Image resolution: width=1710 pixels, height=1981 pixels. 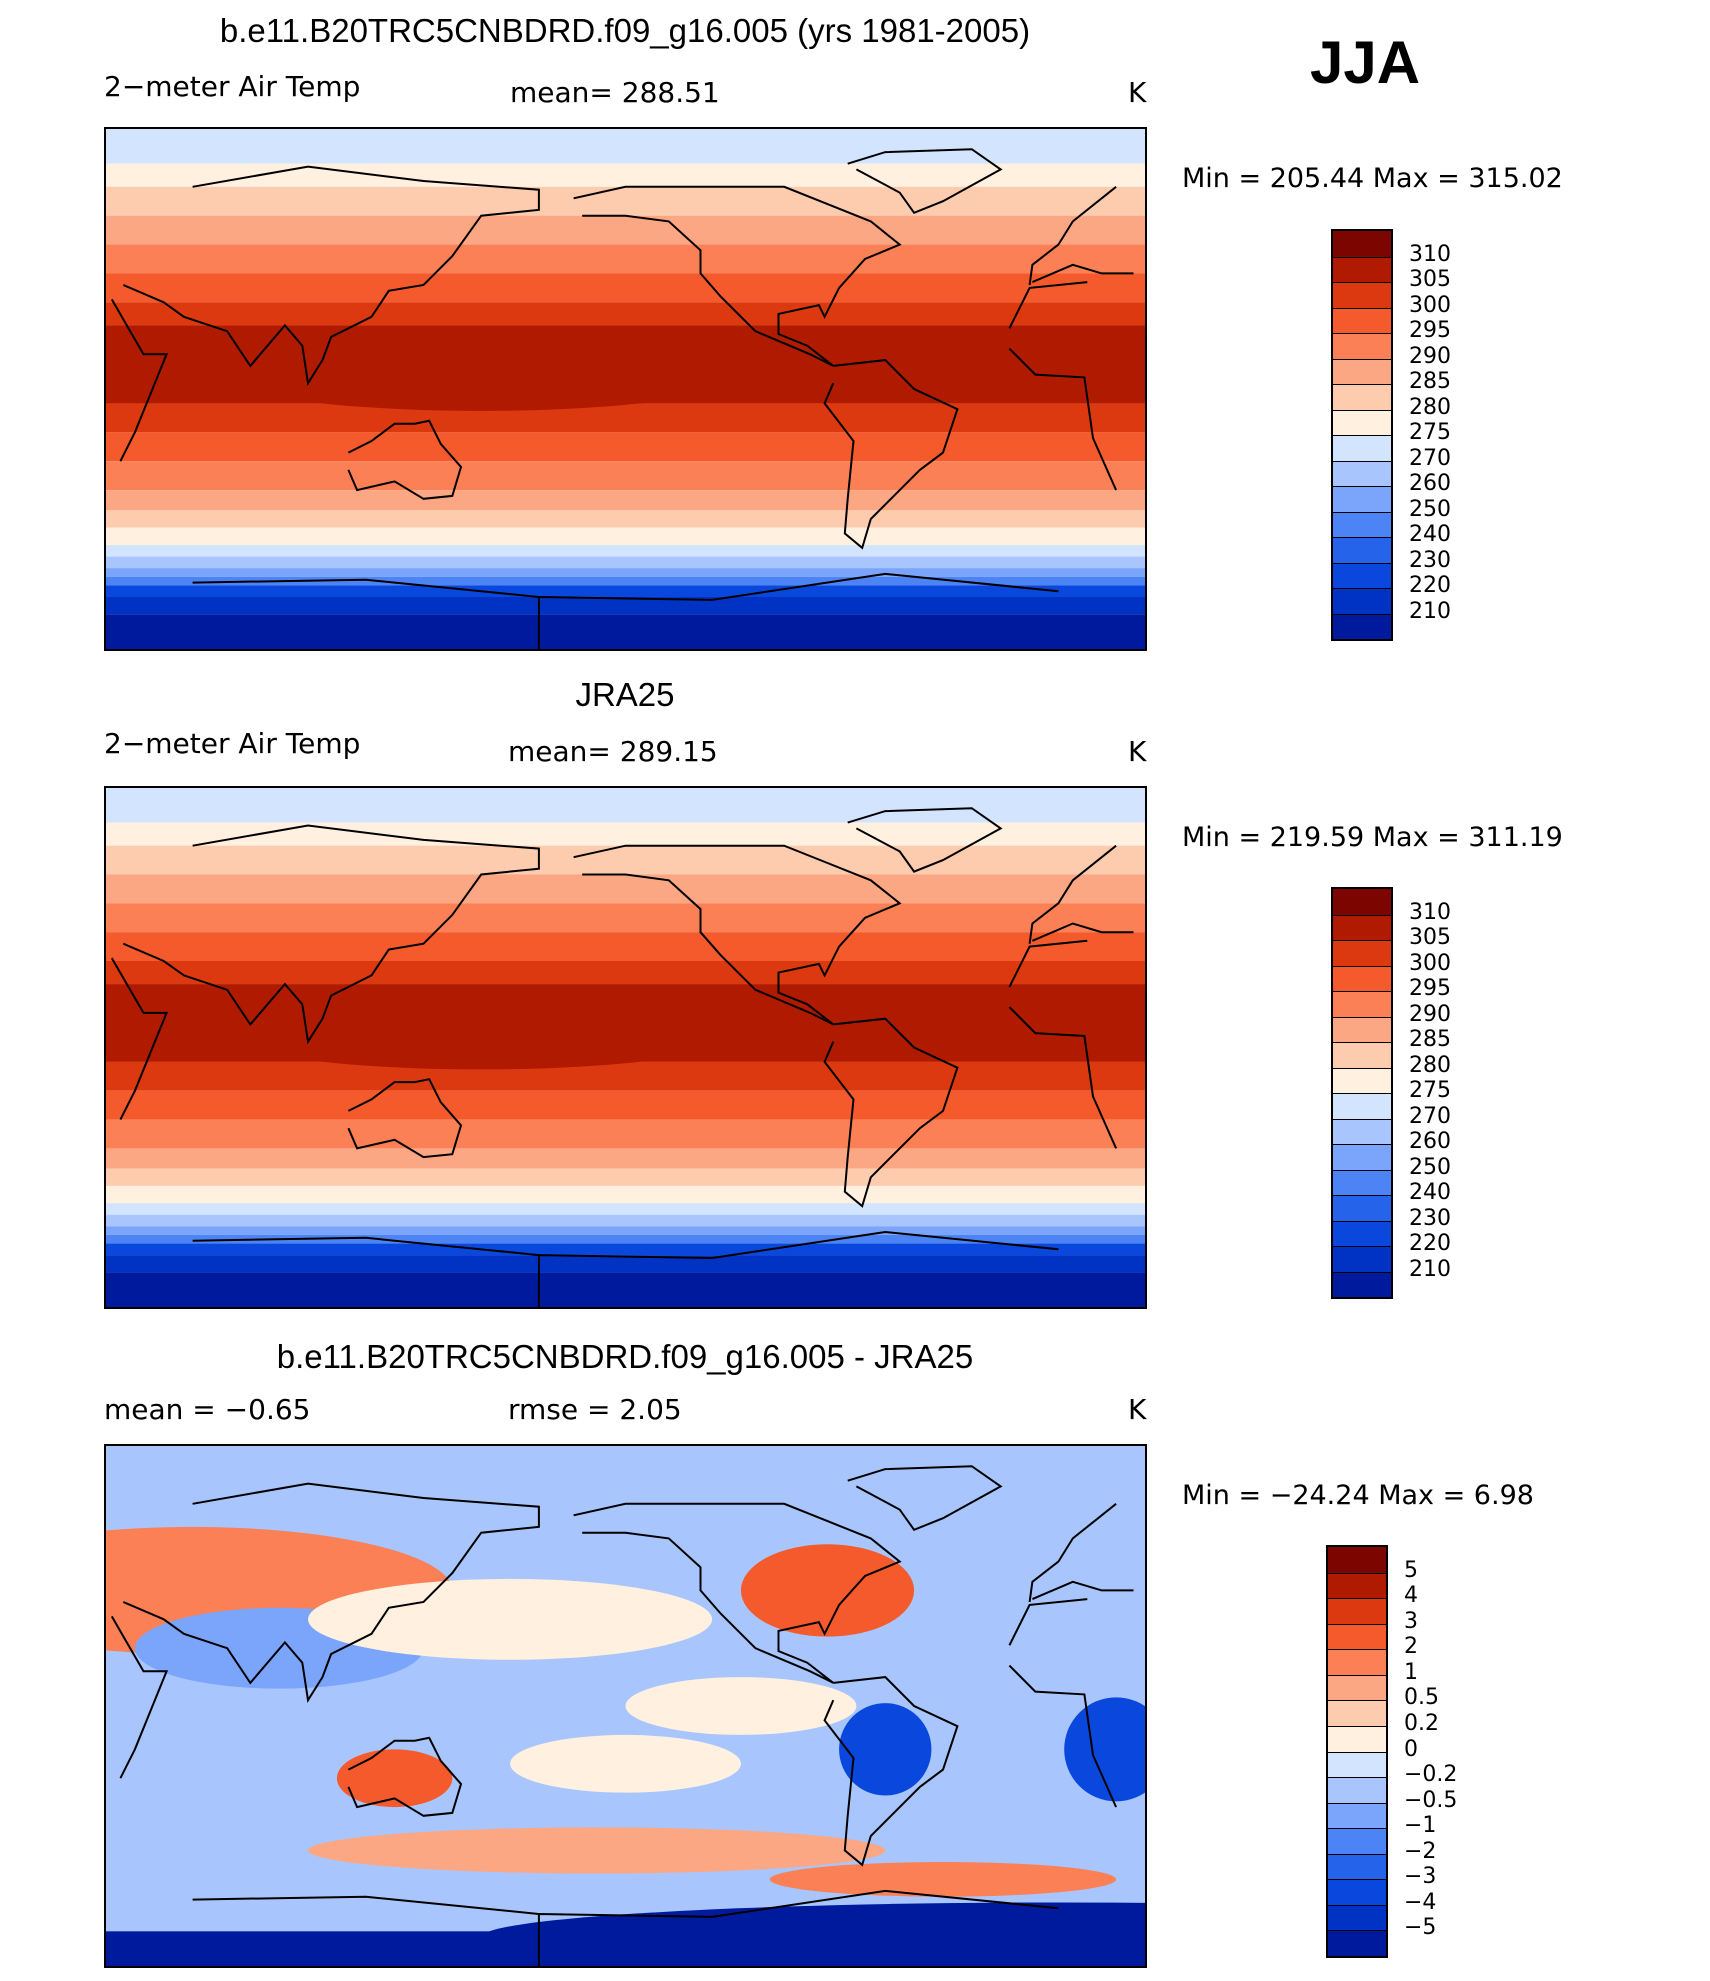 I want to click on colorbar-tick-label: 300, so click(x=1430, y=305).